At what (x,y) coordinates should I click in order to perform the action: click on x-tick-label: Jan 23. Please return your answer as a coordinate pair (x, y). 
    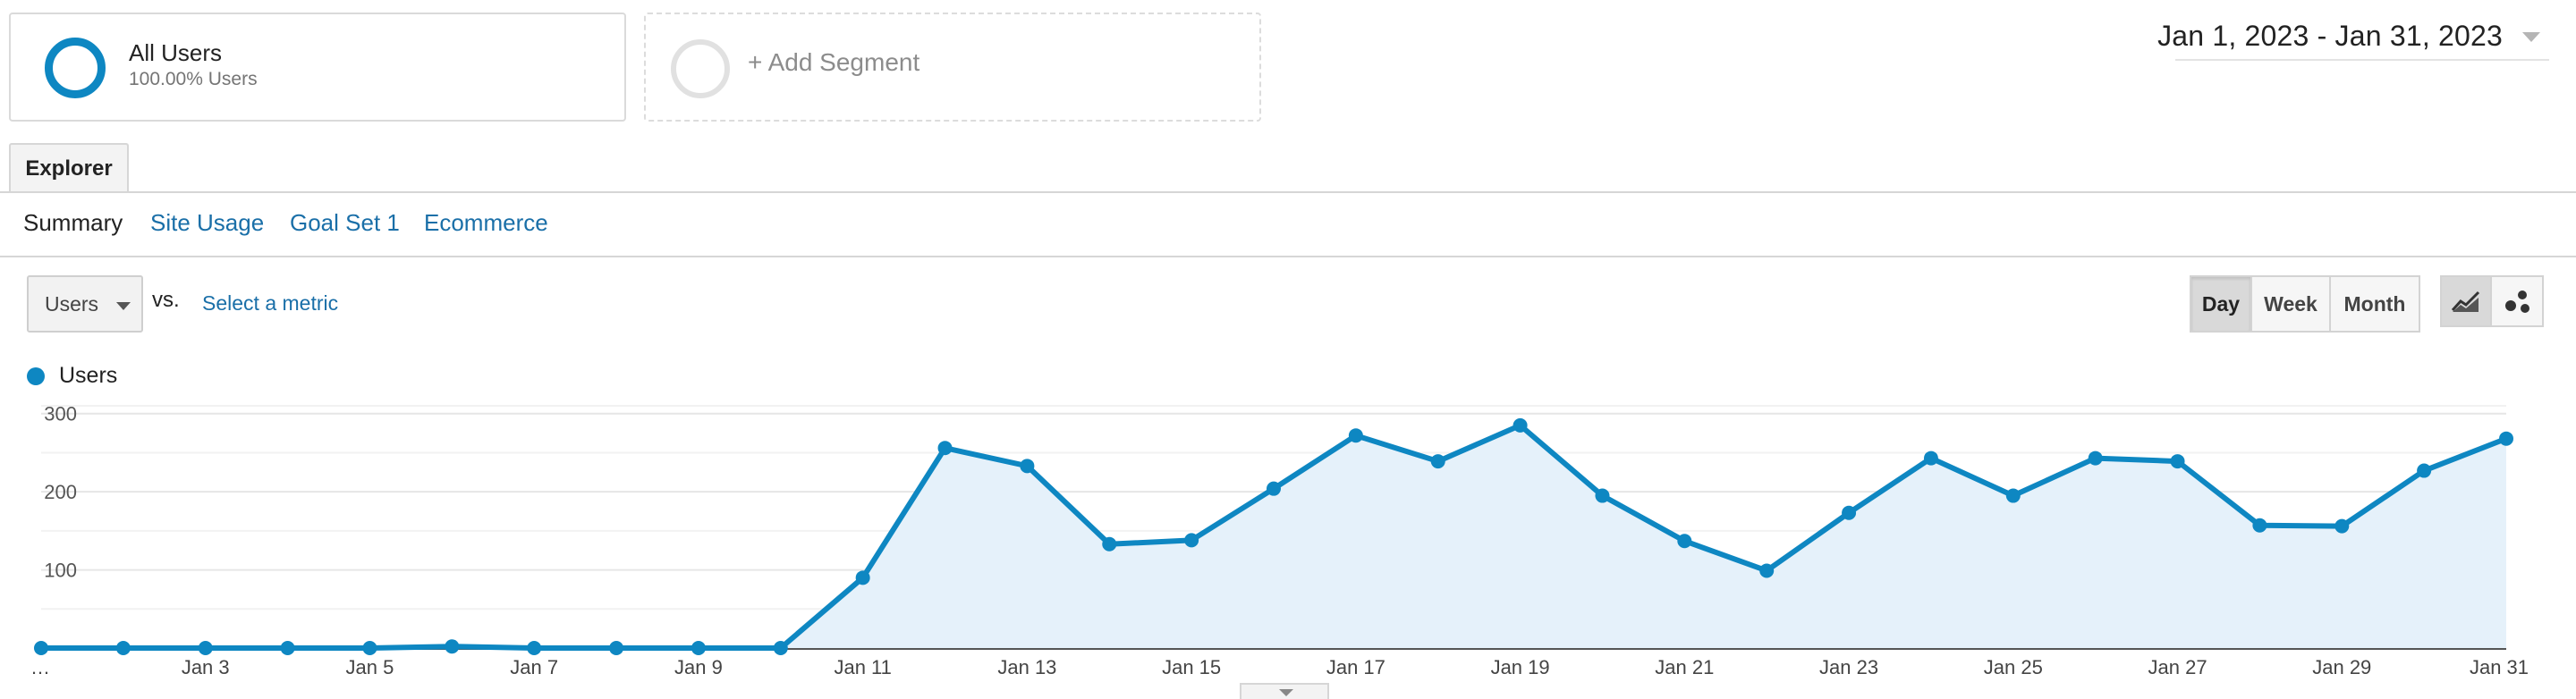
    Looking at the image, I should click on (1848, 667).